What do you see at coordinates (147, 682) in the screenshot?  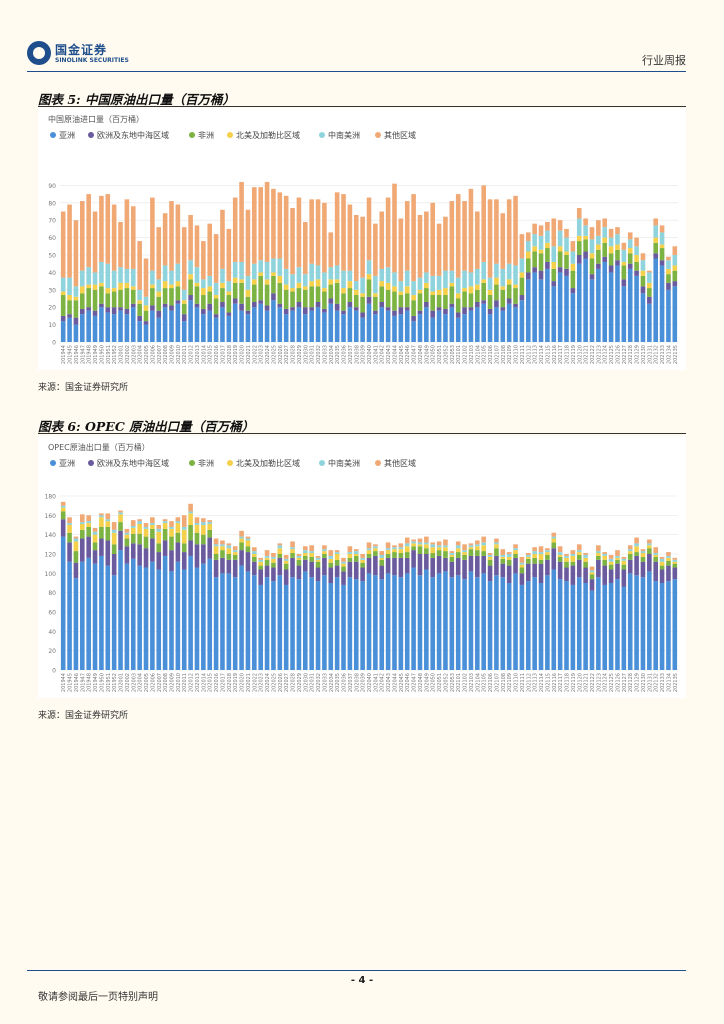 I see `x-tick-label: 202005` at bounding box center [147, 682].